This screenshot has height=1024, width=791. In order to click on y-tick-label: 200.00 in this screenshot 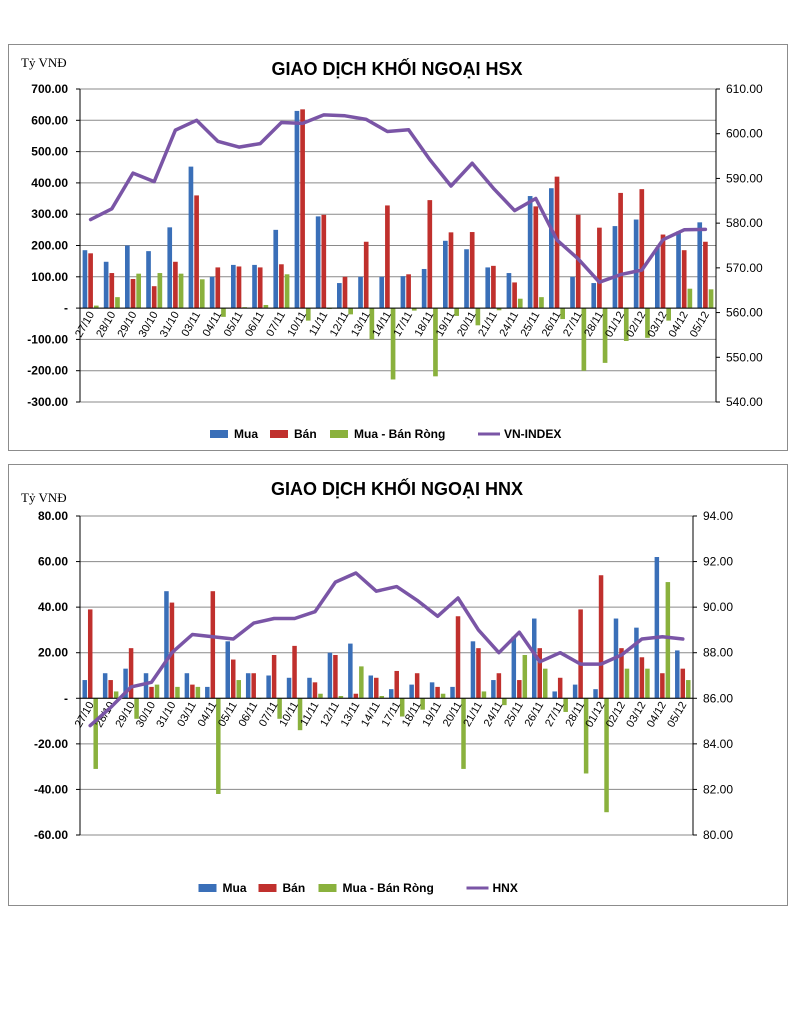, I will do `click(49, 246)`.